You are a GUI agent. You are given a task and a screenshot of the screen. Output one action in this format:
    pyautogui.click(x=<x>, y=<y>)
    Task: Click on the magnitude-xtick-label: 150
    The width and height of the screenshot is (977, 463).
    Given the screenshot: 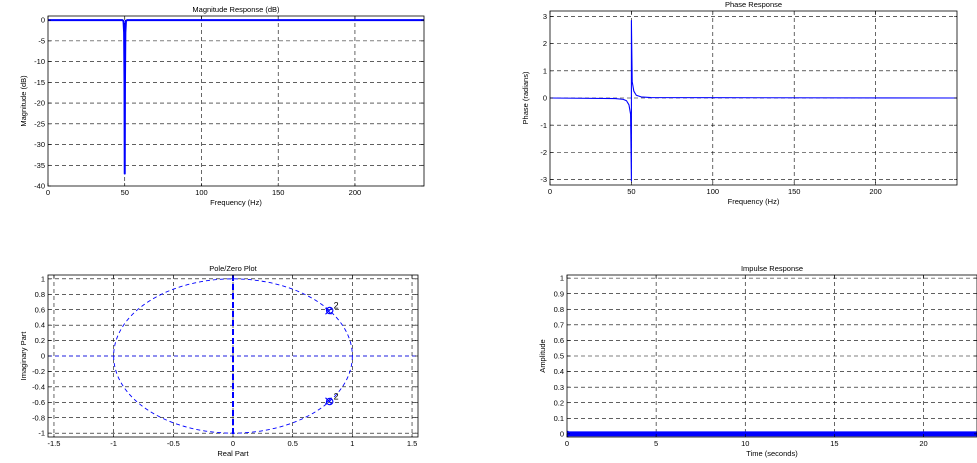 What is the action you would take?
    pyautogui.click(x=278, y=192)
    